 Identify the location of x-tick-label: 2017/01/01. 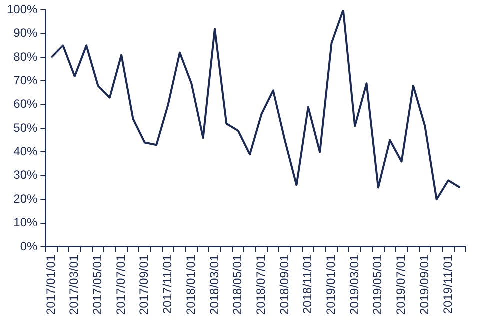
(51, 285).